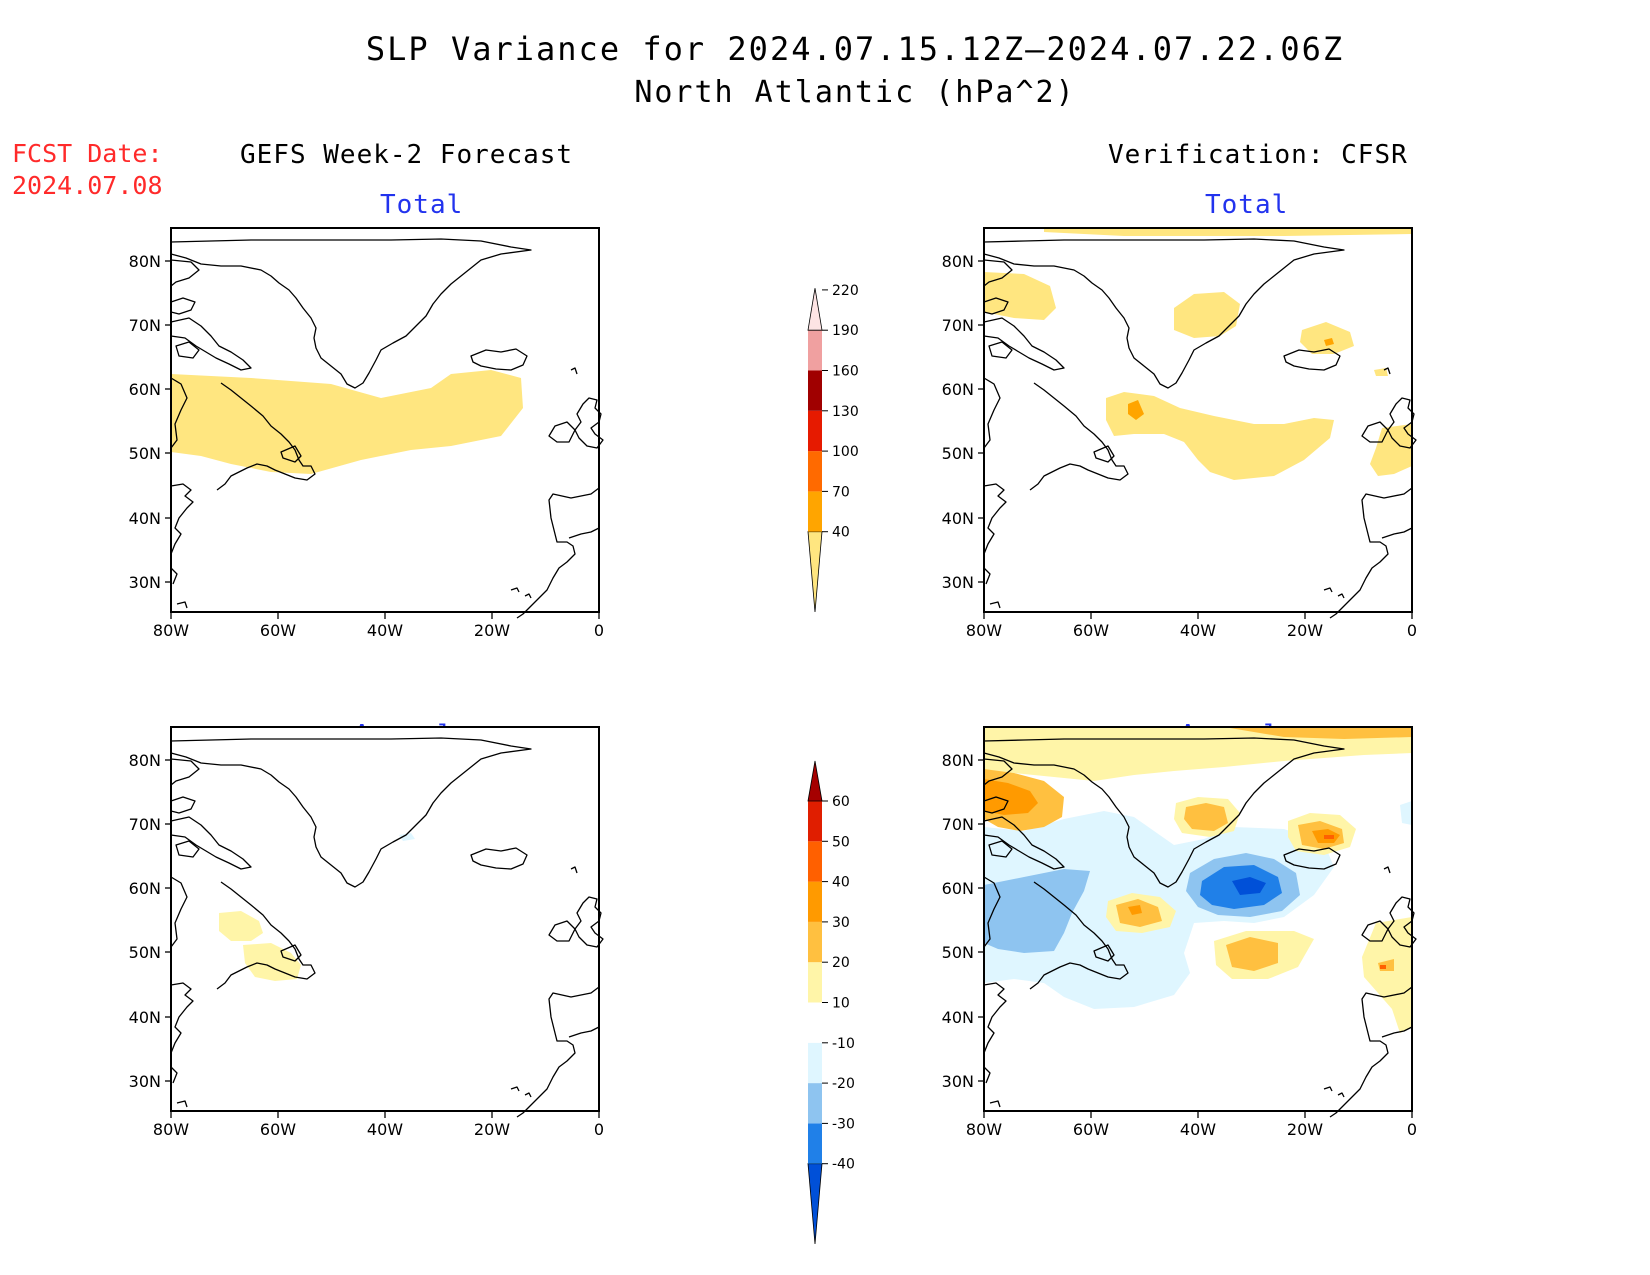 This screenshot has height=1275, width=1650. Describe the element at coordinates (841, 963) in the screenshot. I see `colorbar-label: 20` at that location.